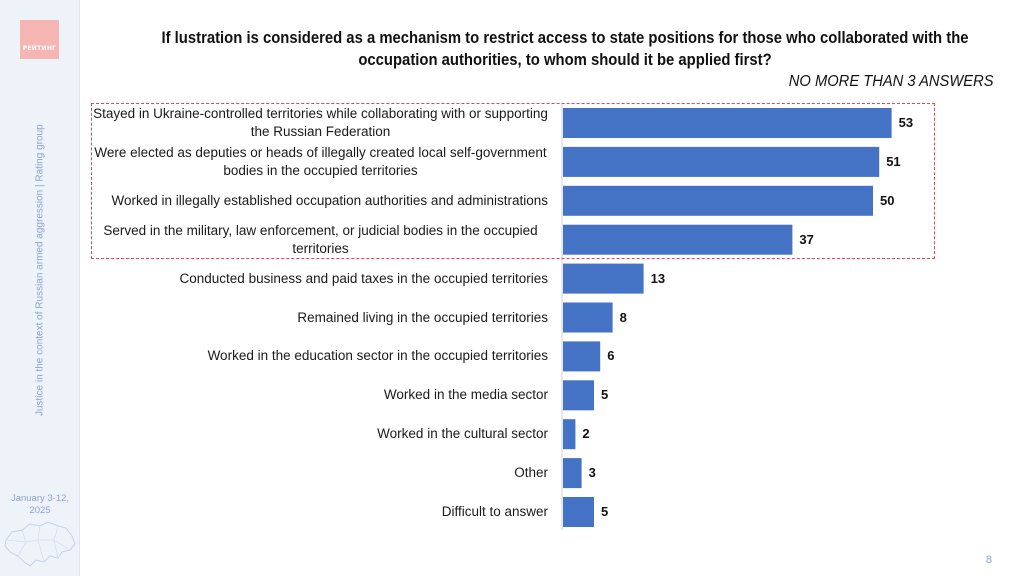  Describe the element at coordinates (605, 511) in the screenshot. I see `value-label-11: 5` at that location.